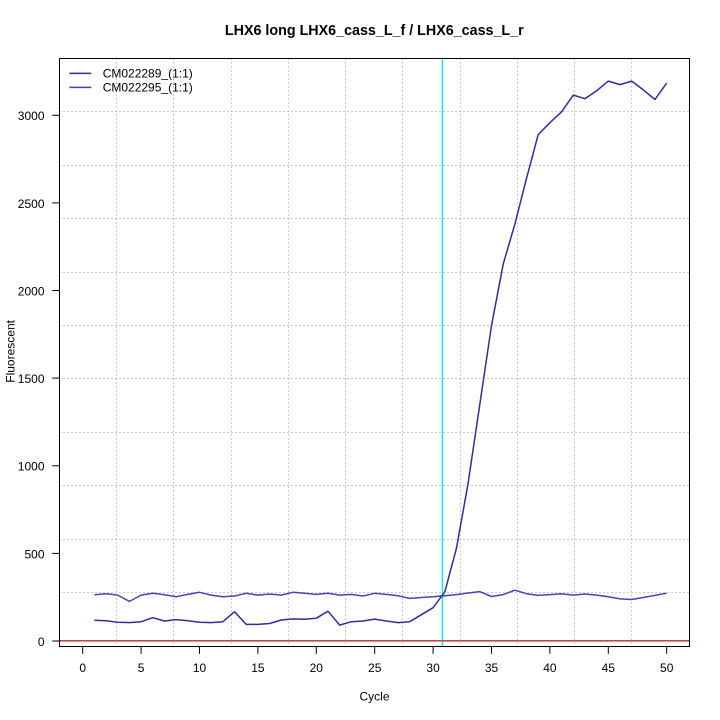 The image size is (720, 720). I want to click on svg-text: 500, so click(34, 554).